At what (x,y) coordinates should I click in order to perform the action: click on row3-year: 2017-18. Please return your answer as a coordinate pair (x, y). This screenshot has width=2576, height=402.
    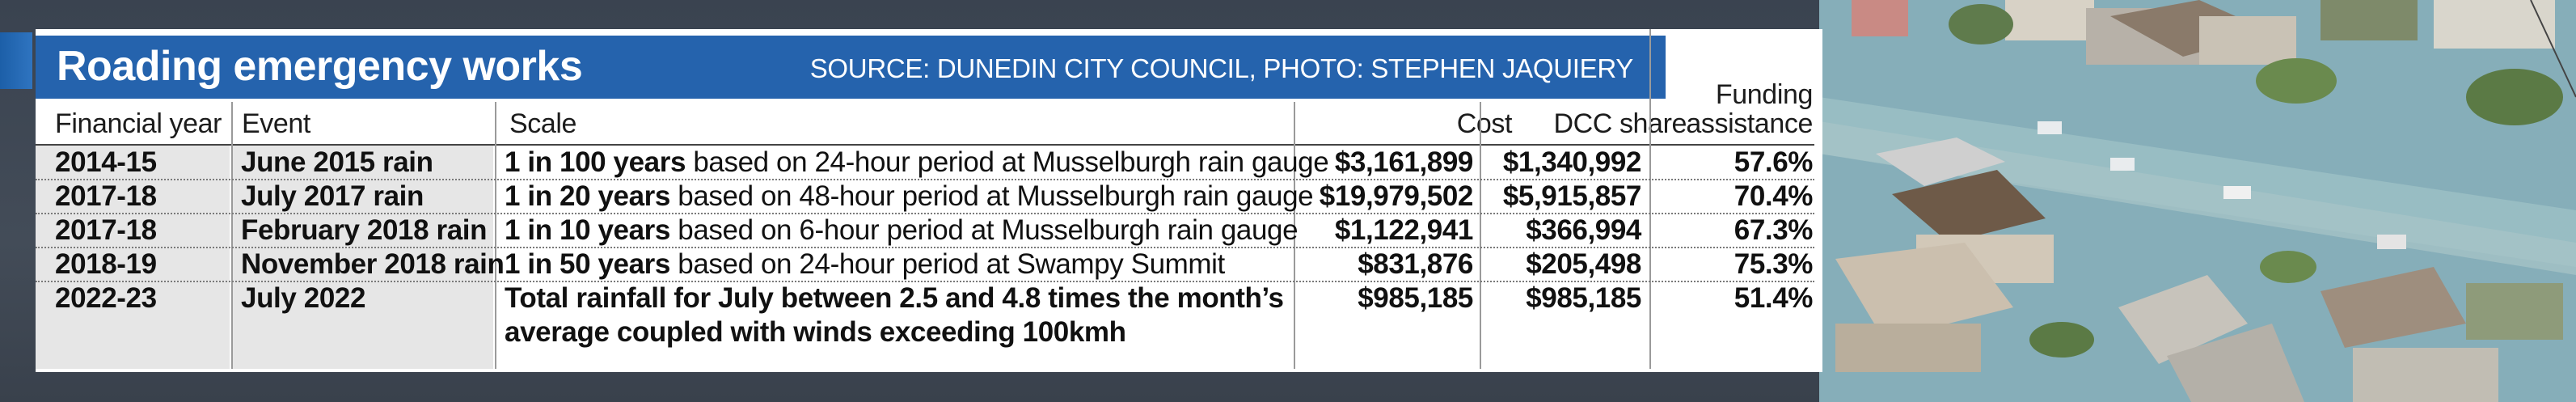
    Looking at the image, I should click on (106, 230).